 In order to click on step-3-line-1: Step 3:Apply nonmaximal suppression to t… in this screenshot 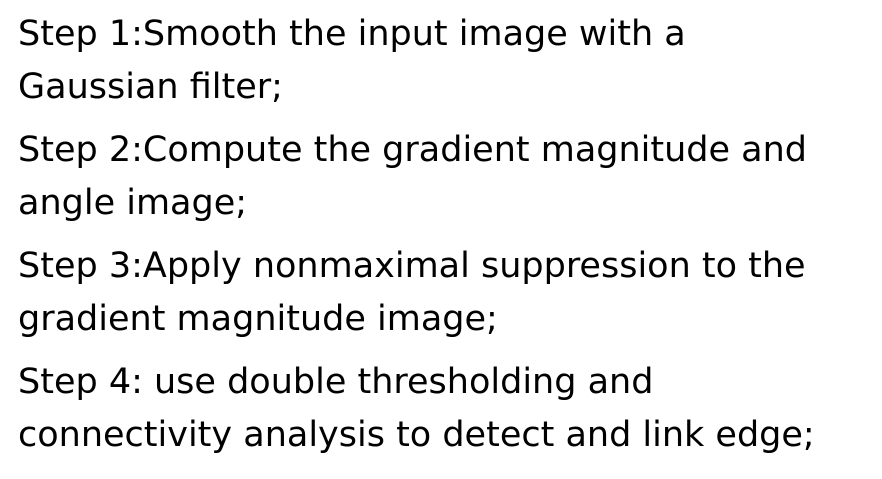, I will do `click(412, 266)`.